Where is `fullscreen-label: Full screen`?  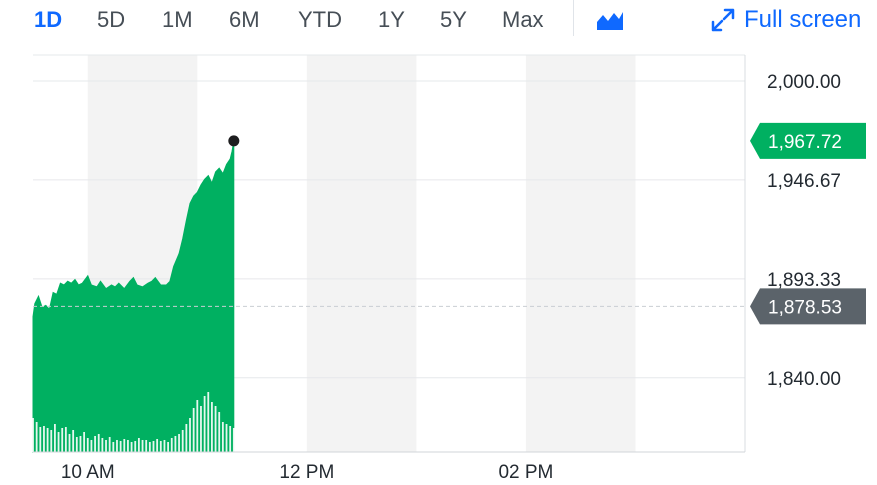 fullscreen-label: Full screen is located at coordinates (803, 19).